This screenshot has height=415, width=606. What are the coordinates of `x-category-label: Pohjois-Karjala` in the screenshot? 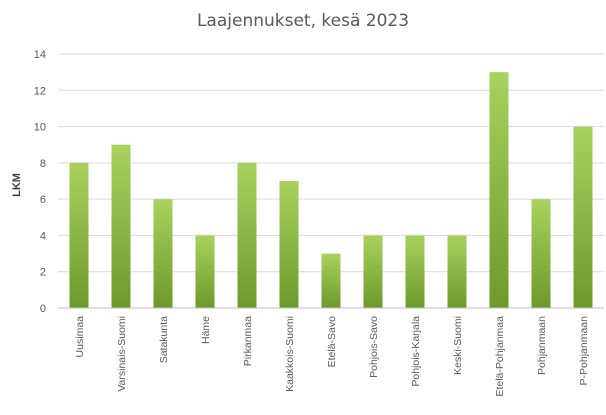 It's located at (416, 351).